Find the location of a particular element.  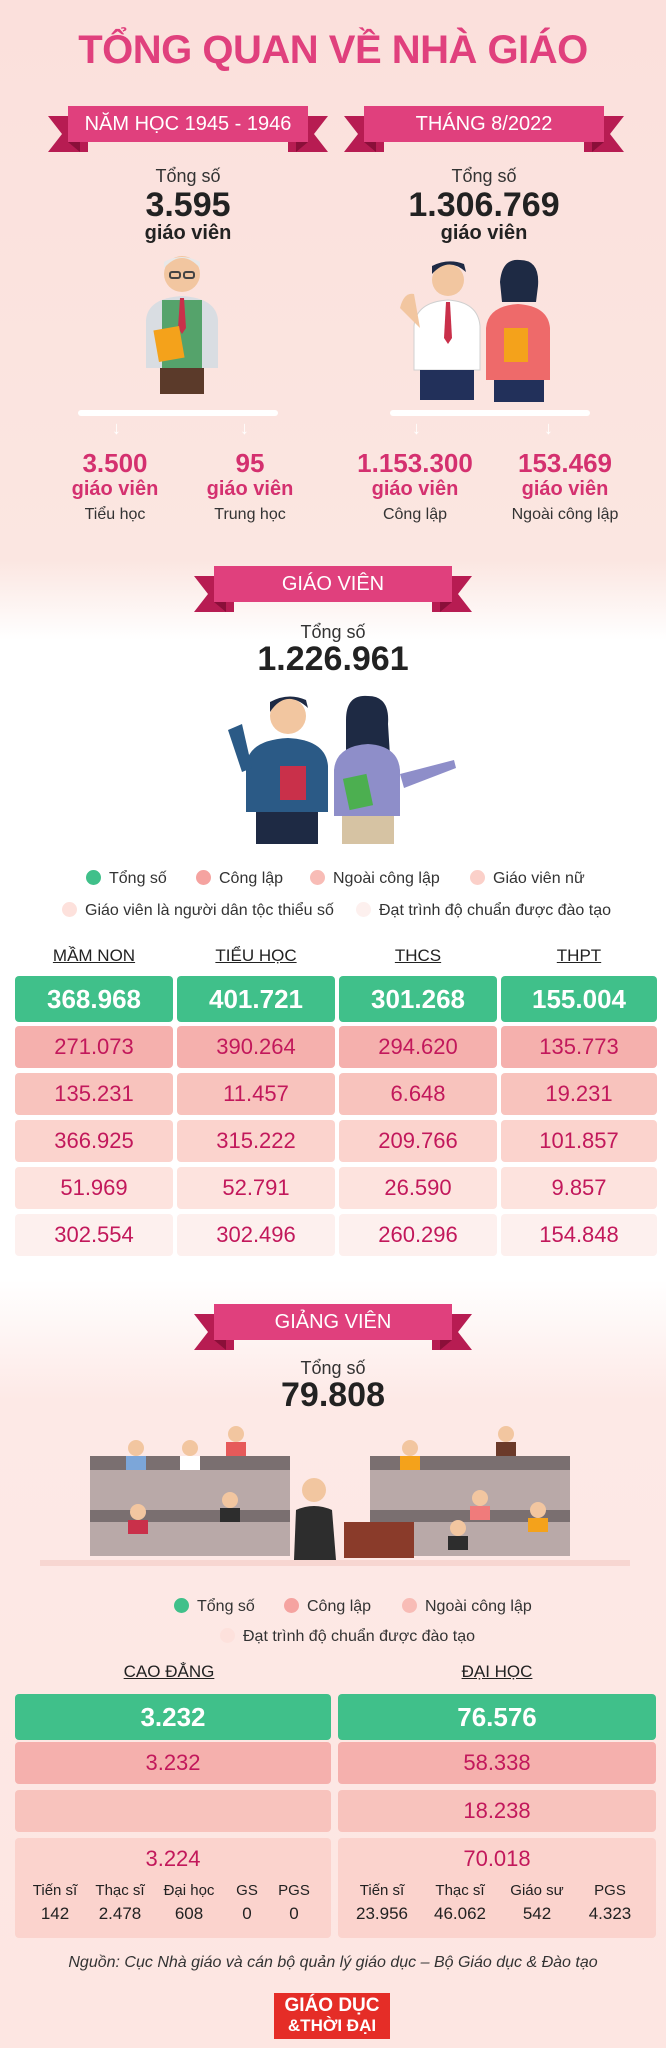

teachers-legend-private: Ngoài công lập is located at coordinates (375, 879).